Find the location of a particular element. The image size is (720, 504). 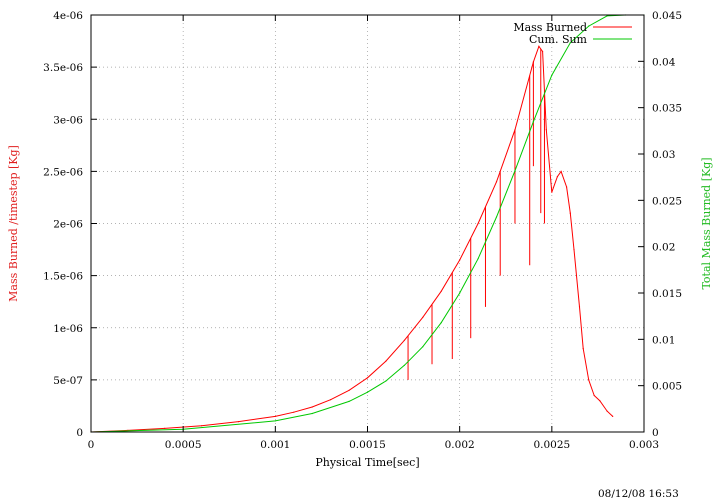

legend-label-1: Mass Burned is located at coordinates (550, 27).